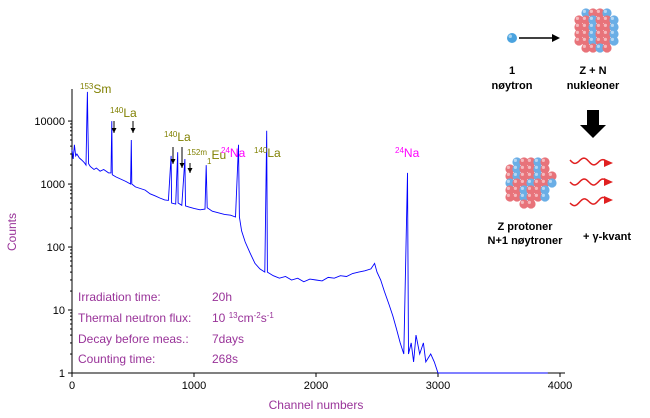 The height and width of the screenshot is (418, 650). What do you see at coordinates (264, 318) in the screenshot?
I see `info-value-part: s` at bounding box center [264, 318].